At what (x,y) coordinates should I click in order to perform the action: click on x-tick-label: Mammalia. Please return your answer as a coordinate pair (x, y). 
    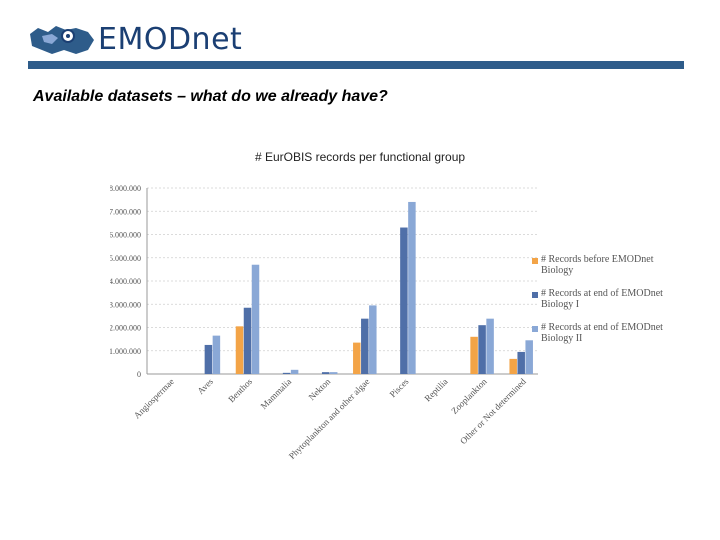
    Looking at the image, I should click on (276, 393).